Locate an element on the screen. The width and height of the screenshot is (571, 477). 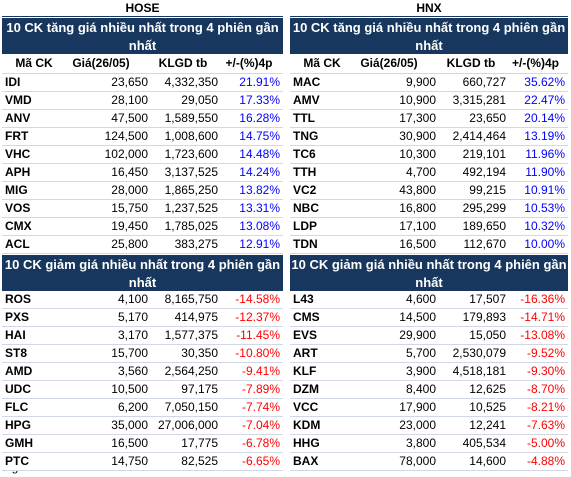
cell: 14,750 is located at coordinates (129, 461).